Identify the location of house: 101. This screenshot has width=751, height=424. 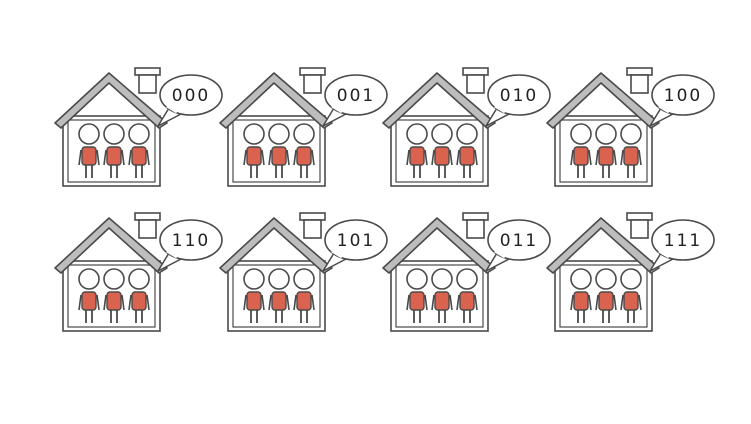
(303, 272).